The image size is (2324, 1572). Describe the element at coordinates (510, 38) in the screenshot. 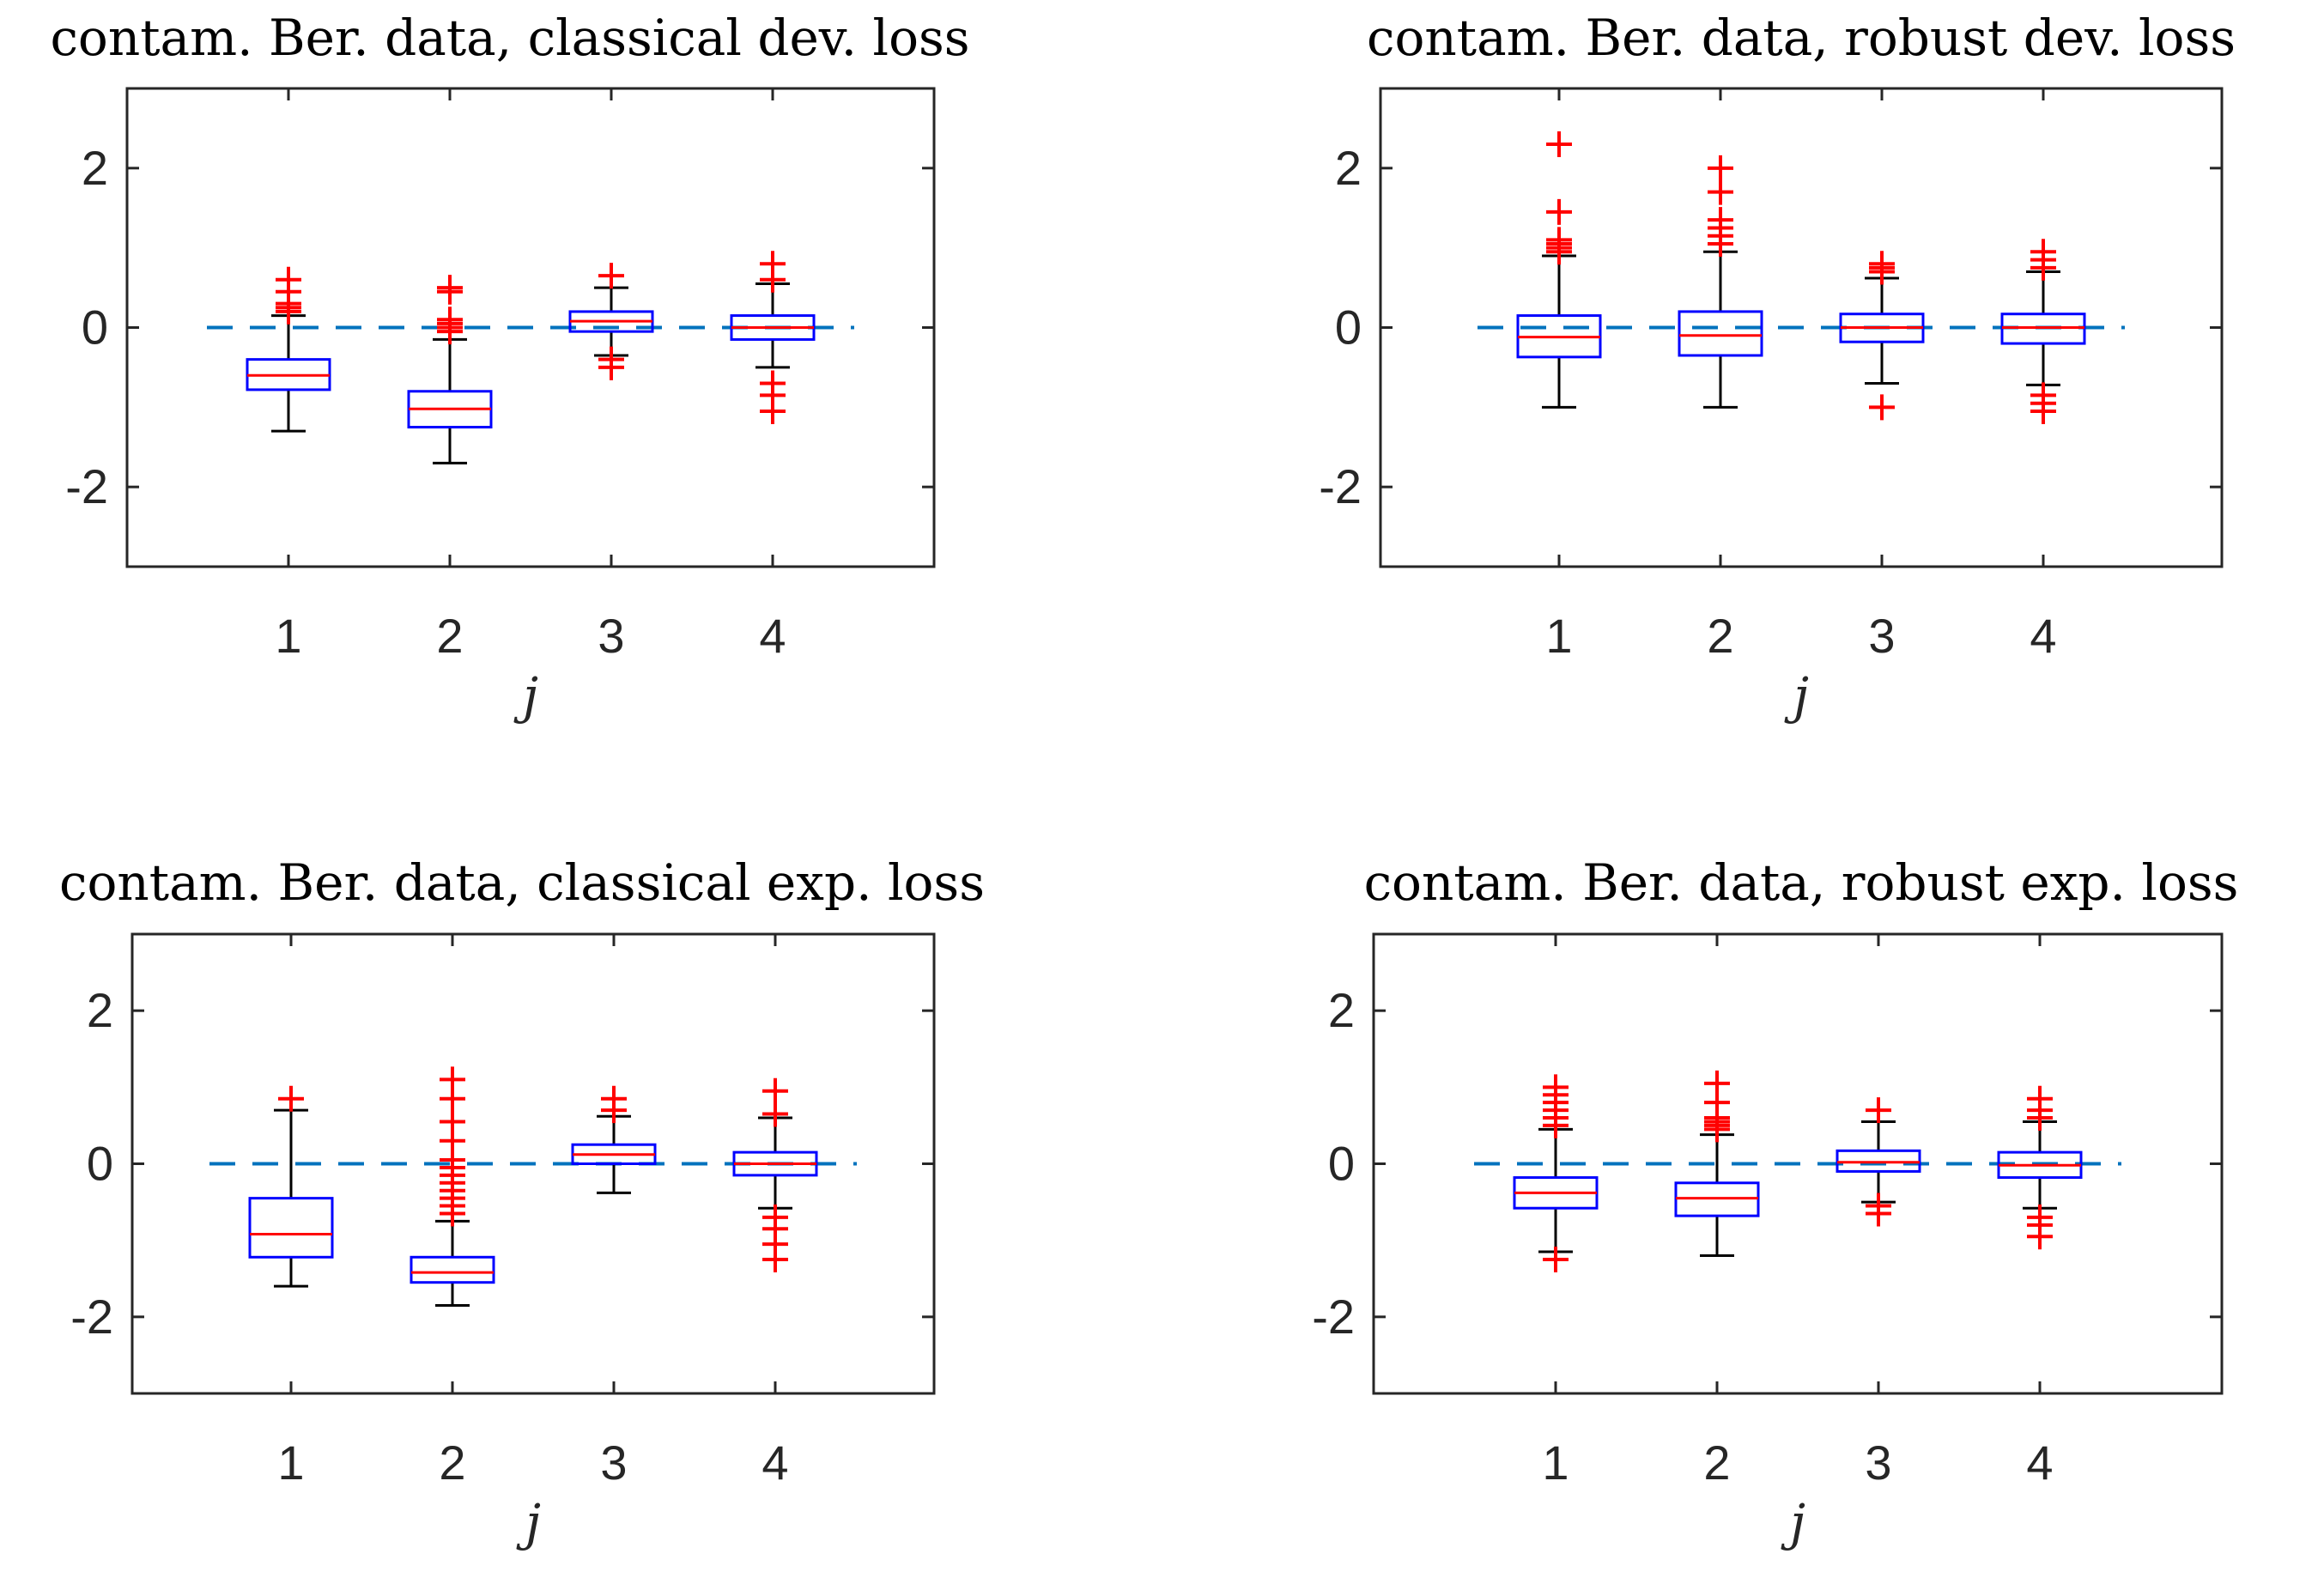

I see `chart-title: contam. Ber. data, classical dev. loss` at that location.